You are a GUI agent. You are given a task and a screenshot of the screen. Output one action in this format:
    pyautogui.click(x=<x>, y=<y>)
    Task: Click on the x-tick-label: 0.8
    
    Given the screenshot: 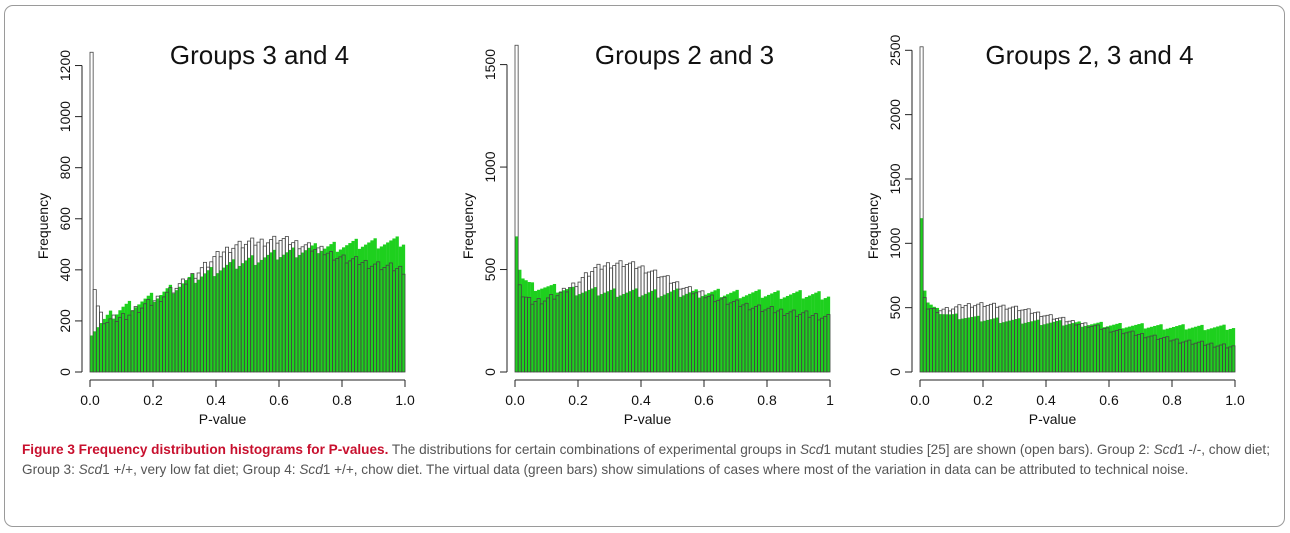 What is the action you would take?
    pyautogui.click(x=342, y=400)
    